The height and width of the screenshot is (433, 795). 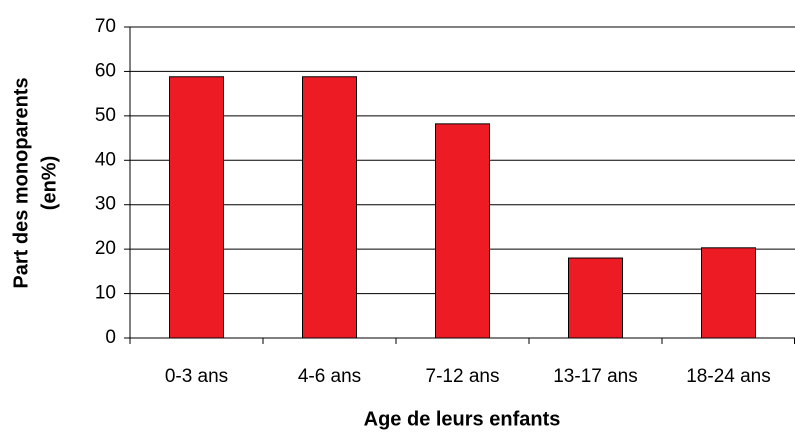 I want to click on y-tick-label: 70, so click(x=105, y=26).